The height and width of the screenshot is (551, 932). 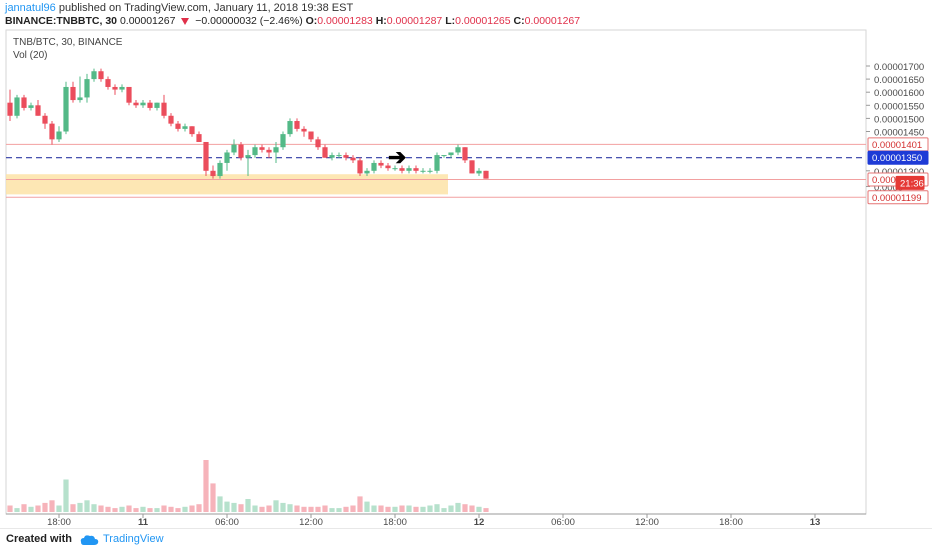 I want to click on y-tick-label: 0.00001650, so click(x=899, y=80).